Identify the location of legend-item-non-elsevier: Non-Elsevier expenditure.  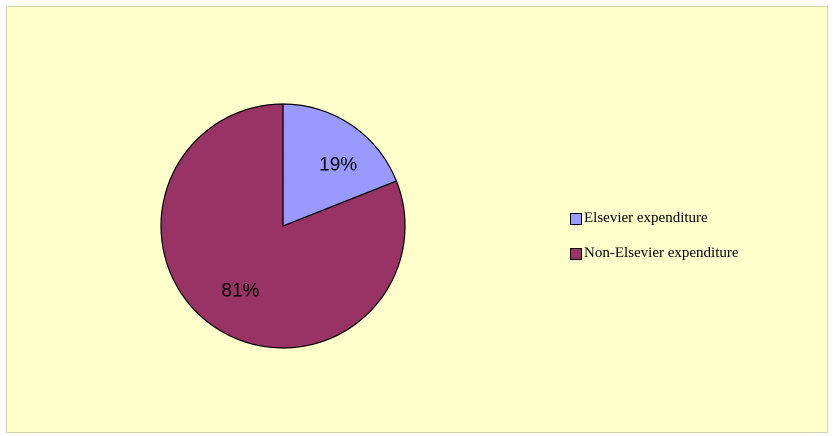
(654, 253).